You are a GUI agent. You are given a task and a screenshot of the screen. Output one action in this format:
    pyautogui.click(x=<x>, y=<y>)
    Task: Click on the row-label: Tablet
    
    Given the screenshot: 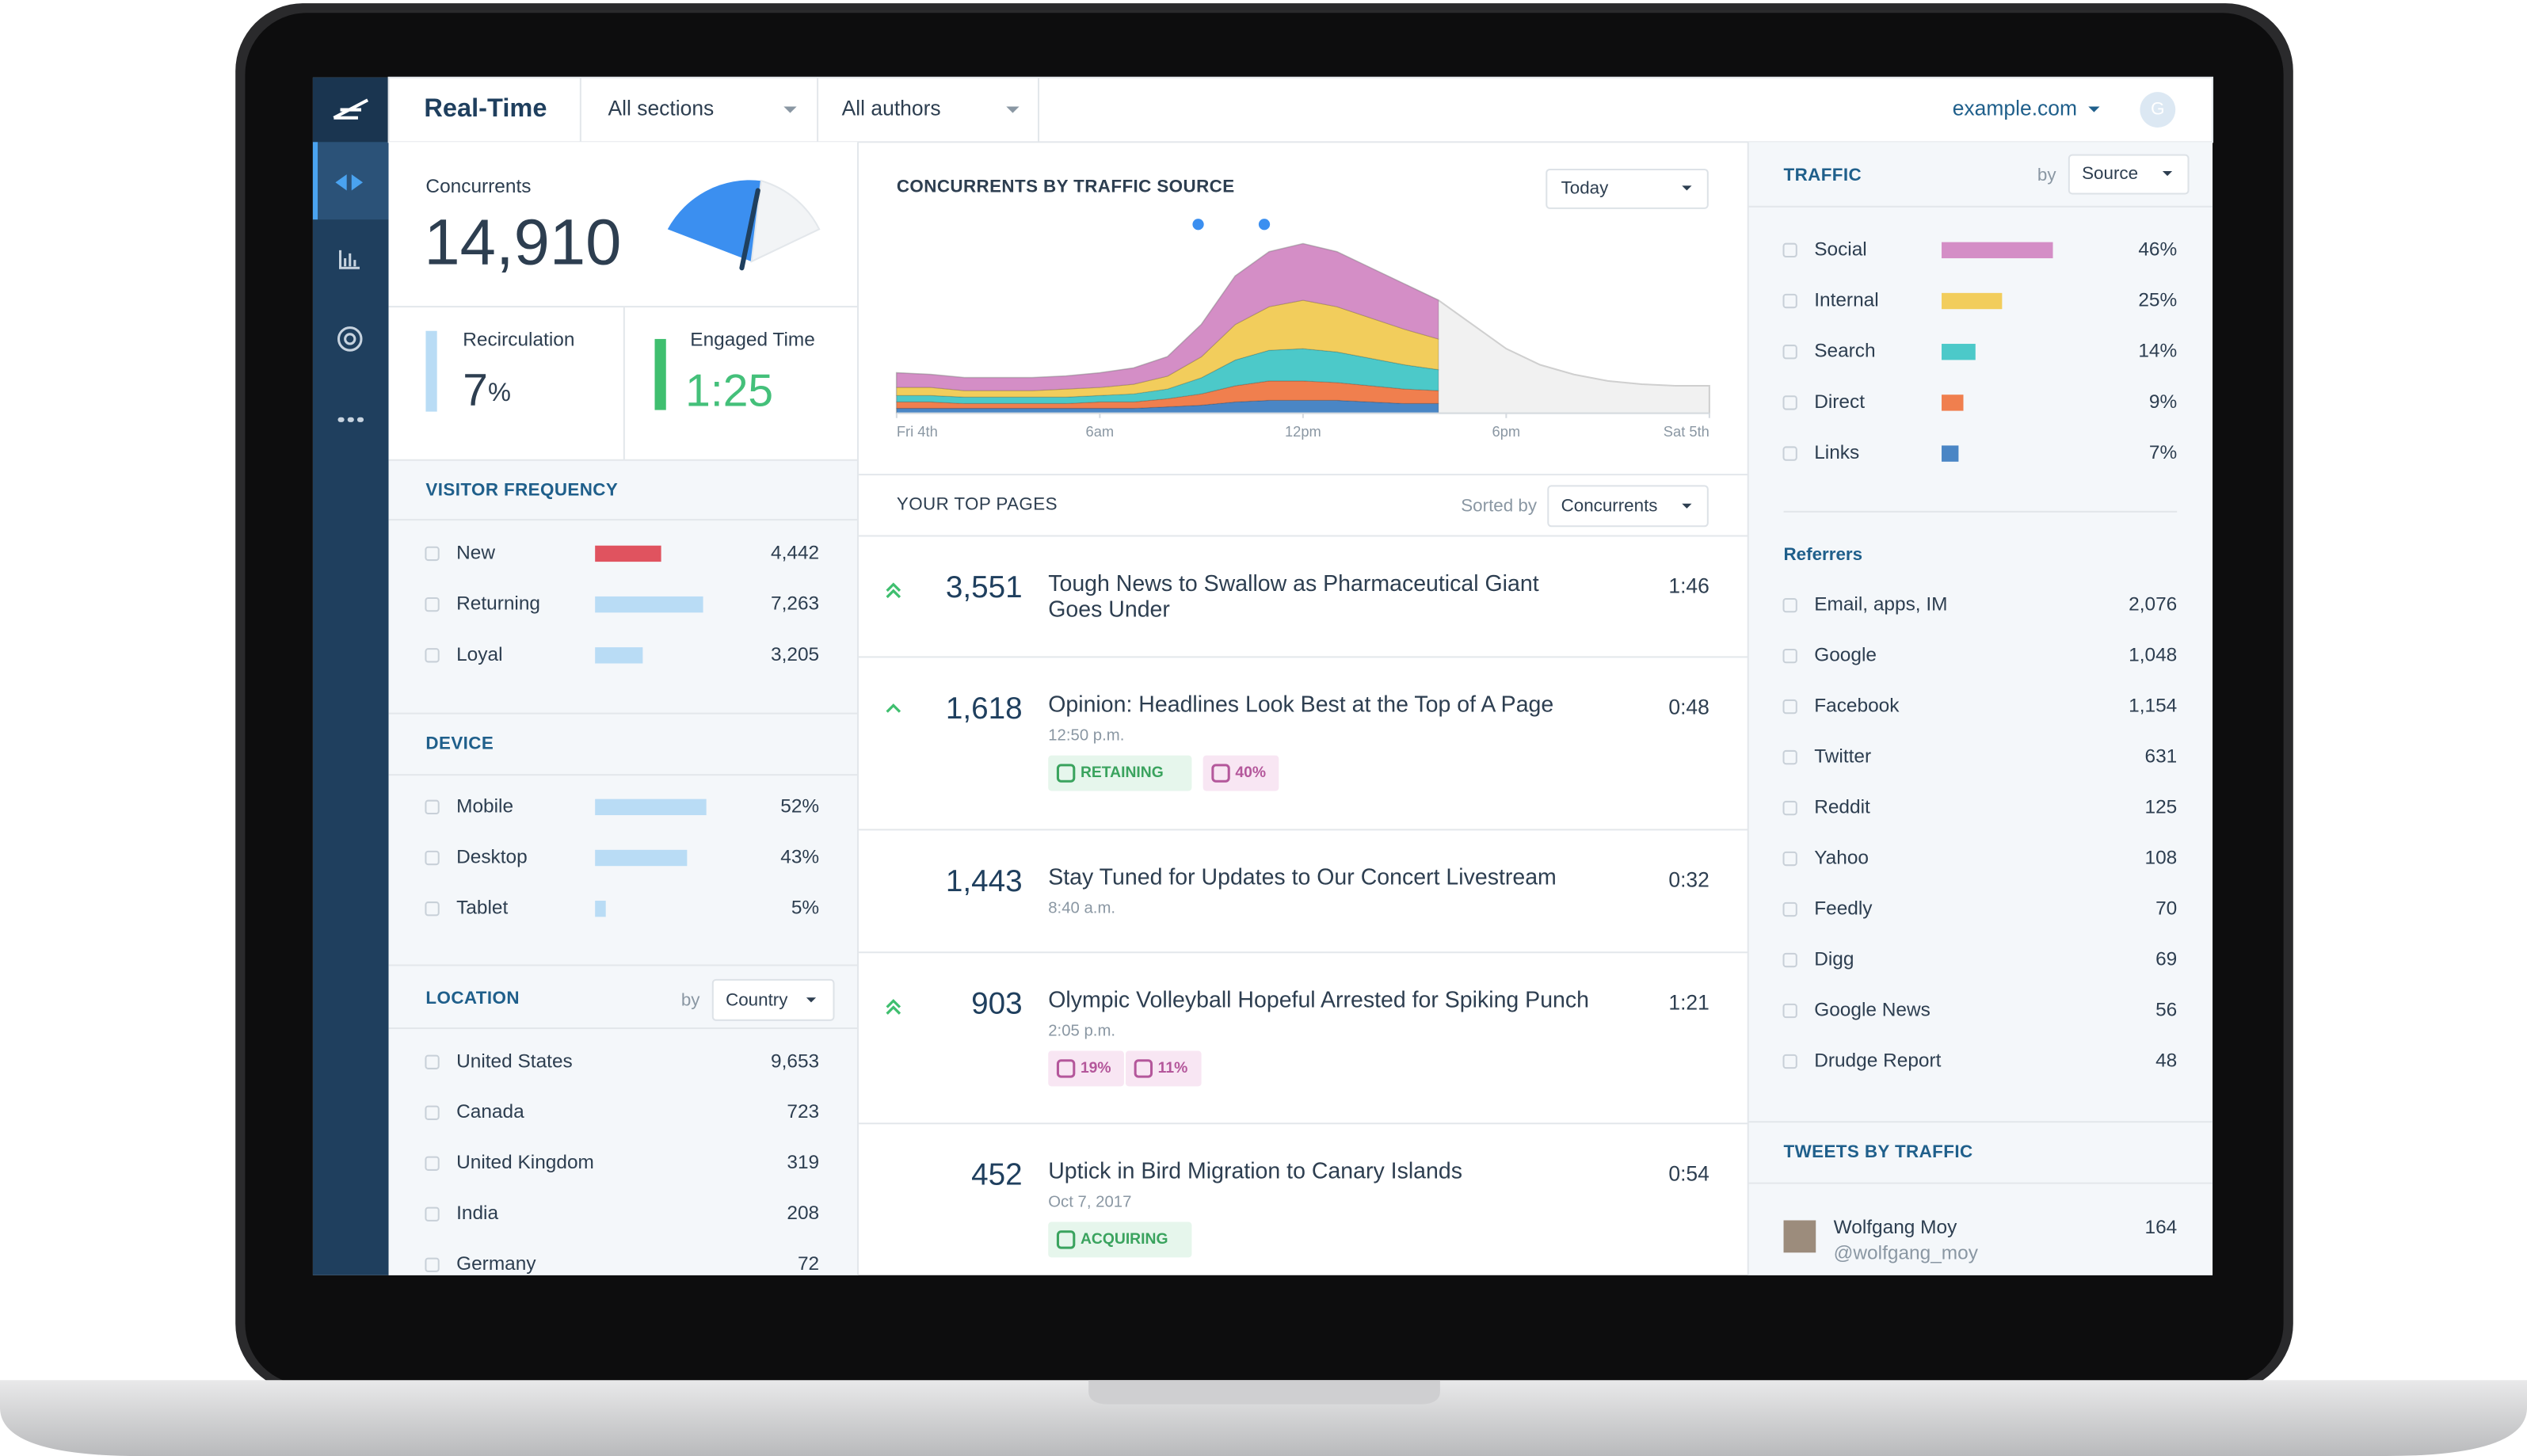 What is the action you would take?
    pyautogui.click(x=482, y=909)
    